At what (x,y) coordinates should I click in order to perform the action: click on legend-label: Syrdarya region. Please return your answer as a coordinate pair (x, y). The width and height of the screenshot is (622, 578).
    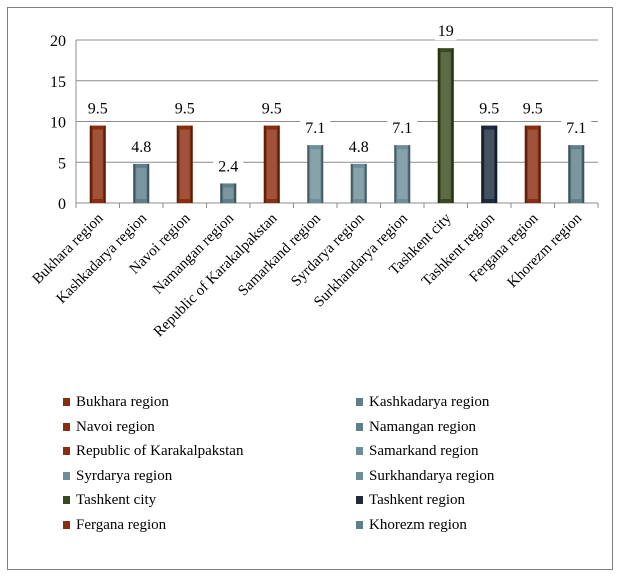
    Looking at the image, I should click on (124, 475).